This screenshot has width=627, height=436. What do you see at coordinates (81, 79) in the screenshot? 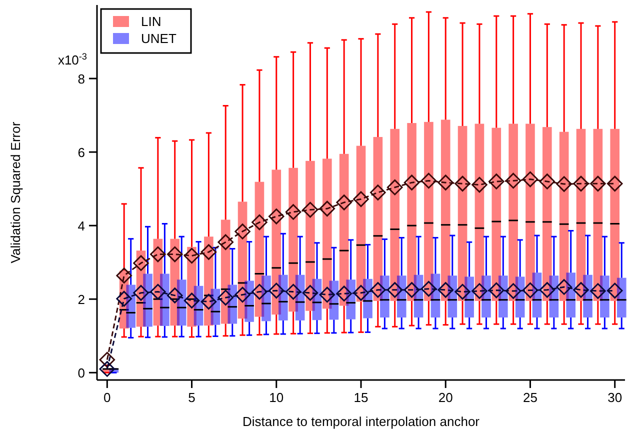
I see `y-tick-label: 8` at bounding box center [81, 79].